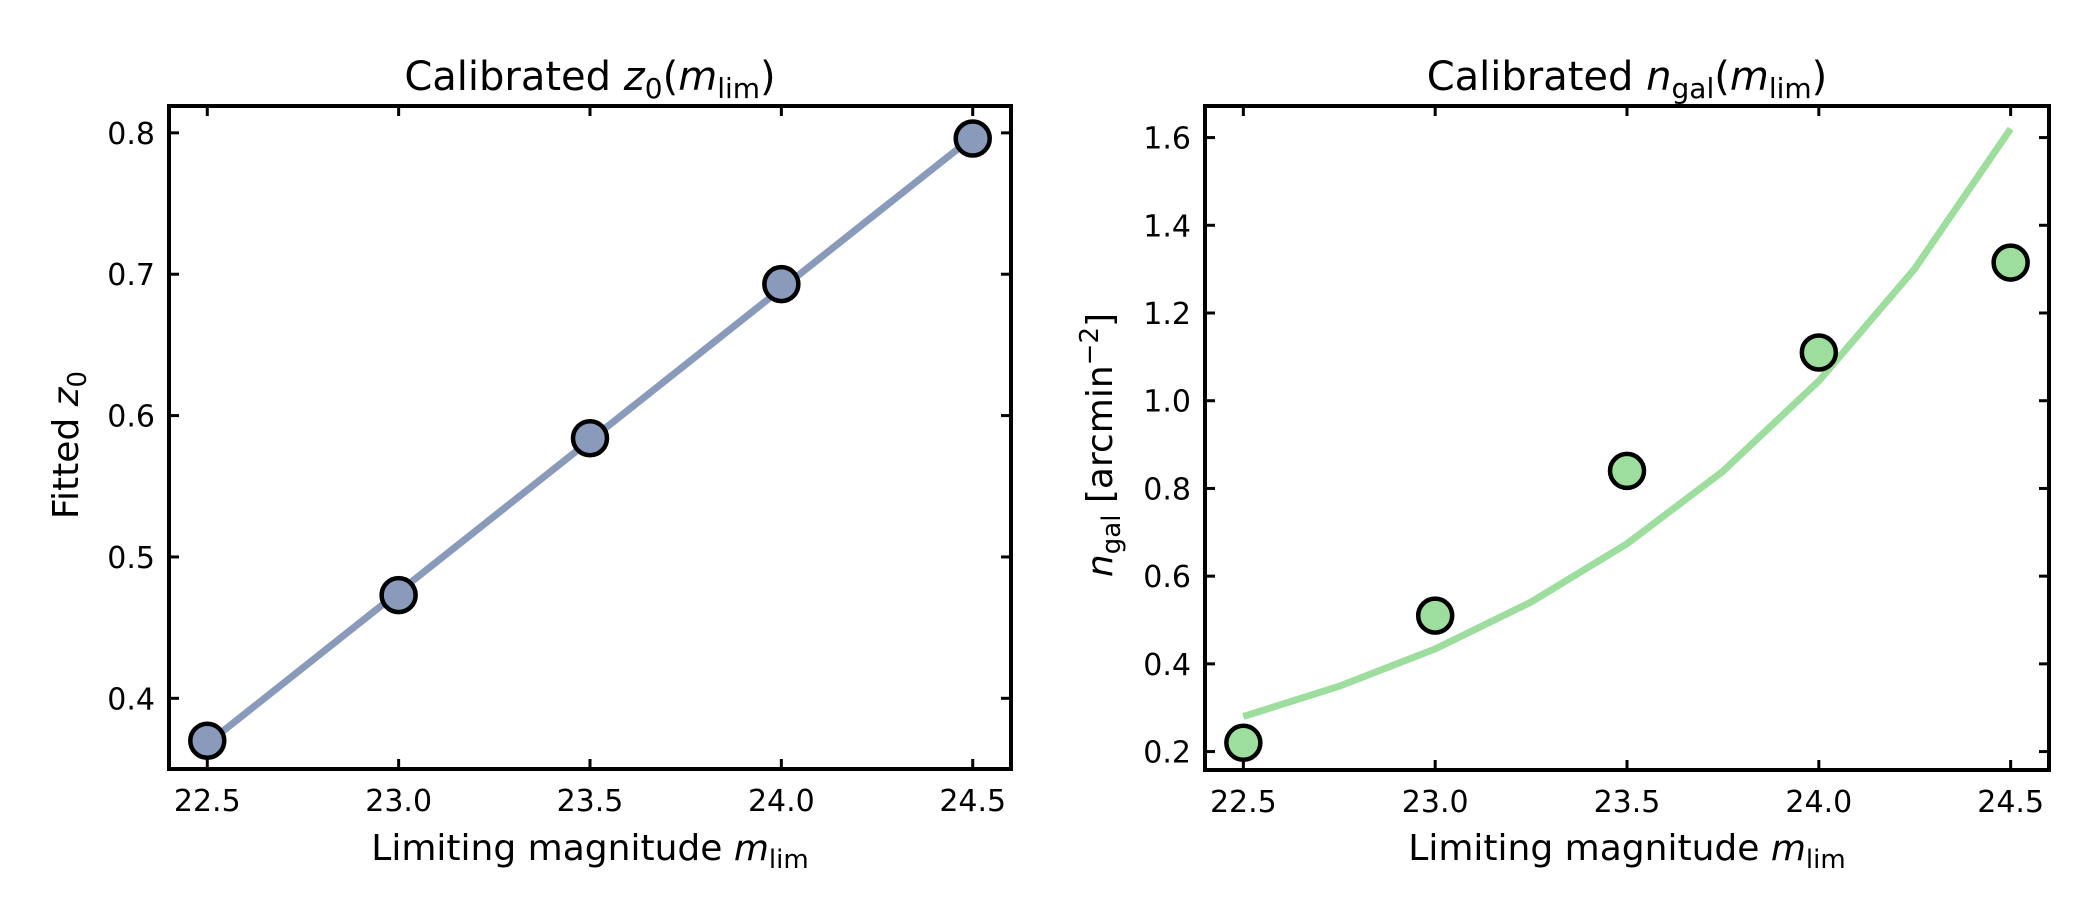 This screenshot has height=919, width=2100. I want to click on y-tick-label: 0.5, so click(131, 558).